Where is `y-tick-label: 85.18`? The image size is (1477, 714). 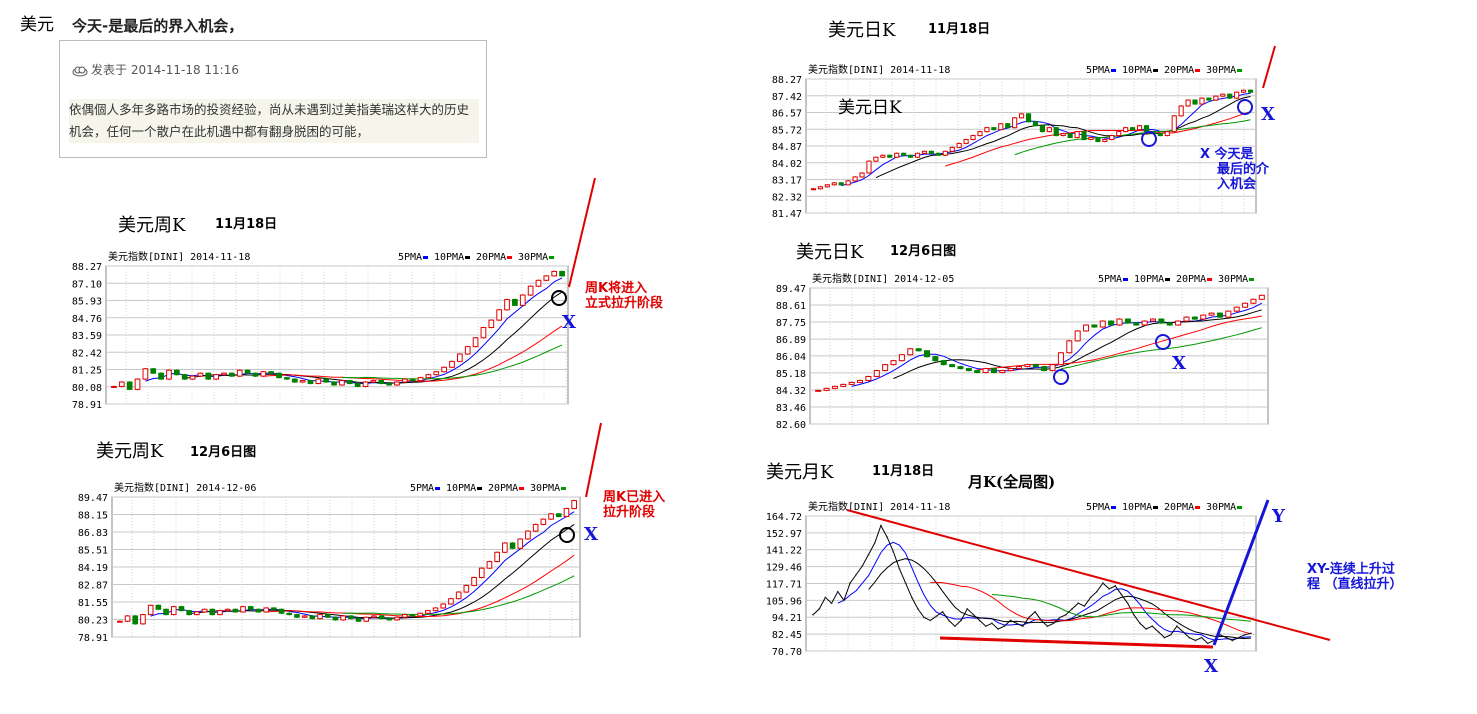
y-tick-label: 85.18 is located at coordinates (791, 374).